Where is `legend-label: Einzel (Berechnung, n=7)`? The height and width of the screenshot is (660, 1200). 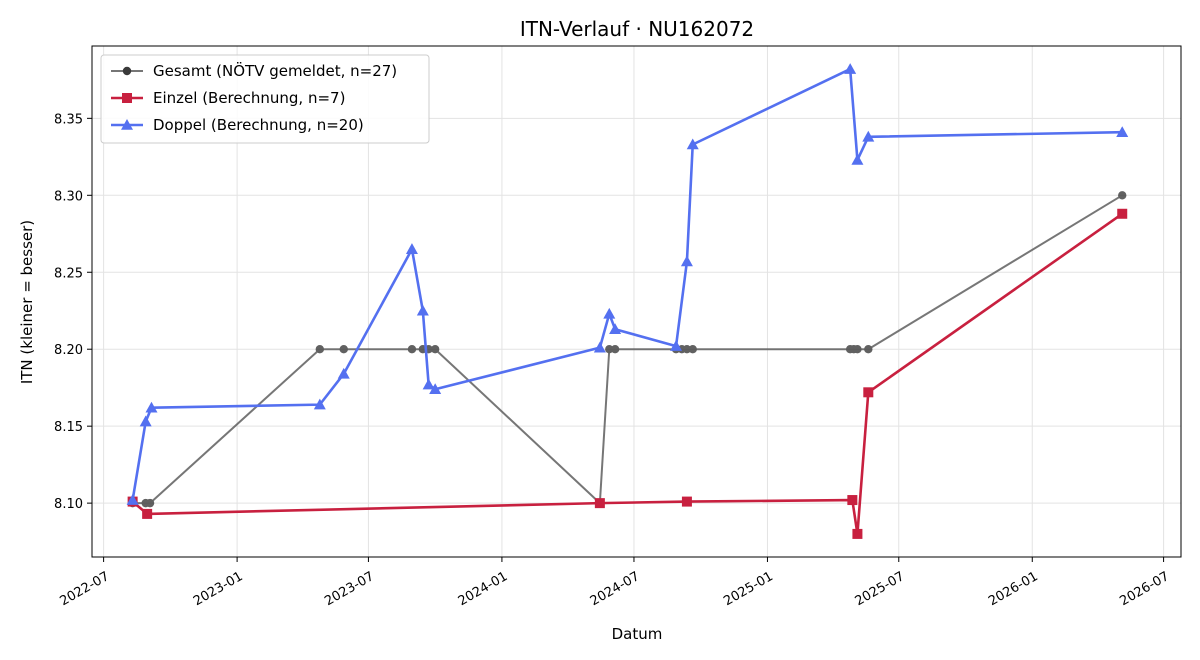
legend-label: Einzel (Berechnung, n=7) is located at coordinates (249, 98).